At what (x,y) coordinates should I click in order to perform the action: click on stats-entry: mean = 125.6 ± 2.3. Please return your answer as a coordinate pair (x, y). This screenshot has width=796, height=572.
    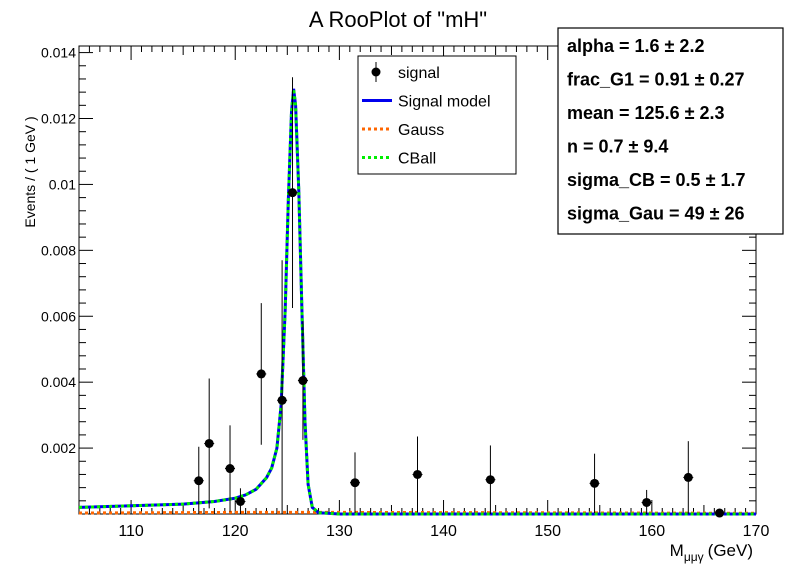
    Looking at the image, I should click on (645, 113).